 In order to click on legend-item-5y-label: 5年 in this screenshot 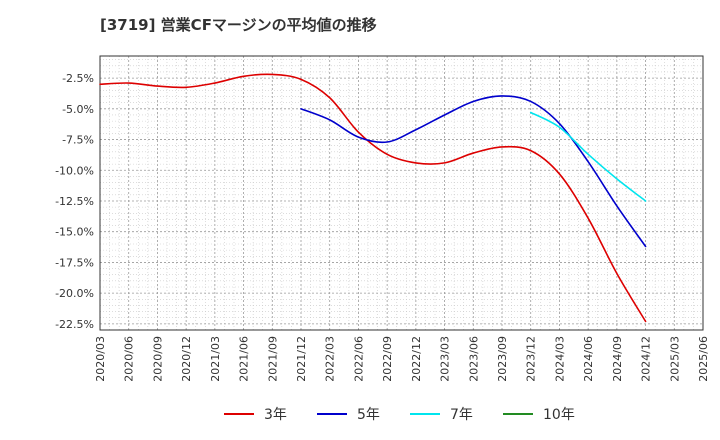, I will do `click(368, 415)`.